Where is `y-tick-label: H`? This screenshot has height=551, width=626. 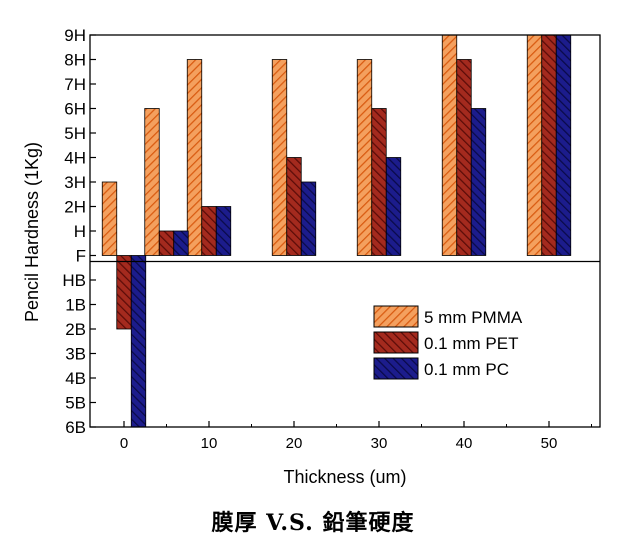
y-tick-label: H is located at coordinates (80, 231).